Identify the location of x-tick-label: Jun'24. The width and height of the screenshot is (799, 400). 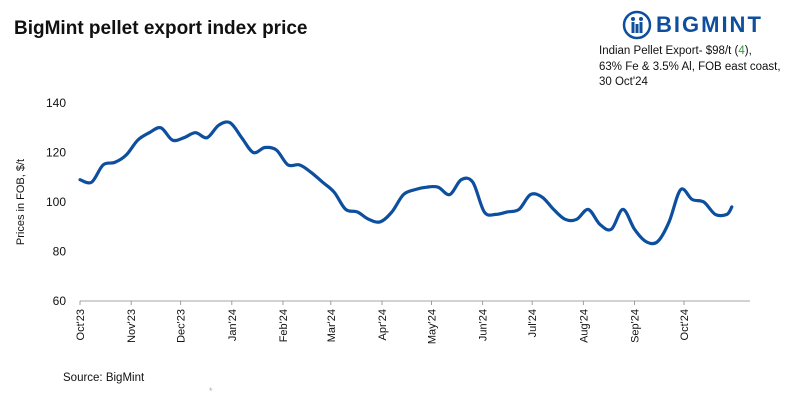
(484, 325).